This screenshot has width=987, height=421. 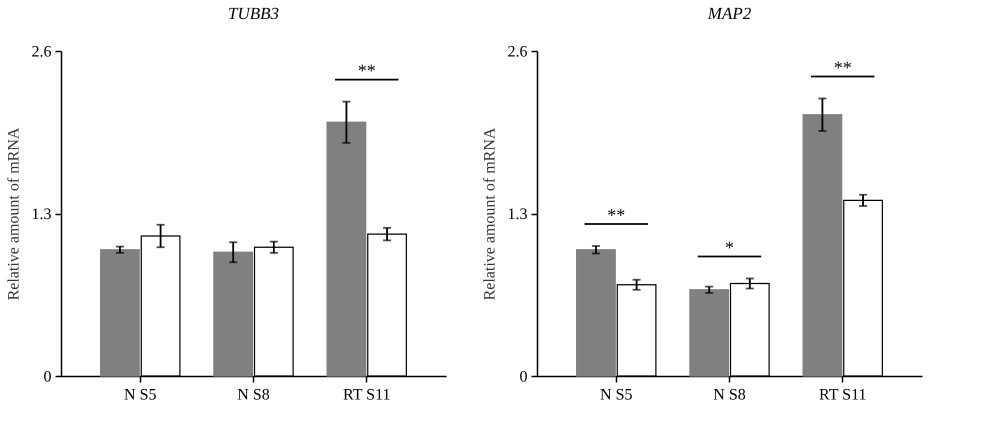 I want to click on chart-title: TUBB3, so click(x=253, y=13).